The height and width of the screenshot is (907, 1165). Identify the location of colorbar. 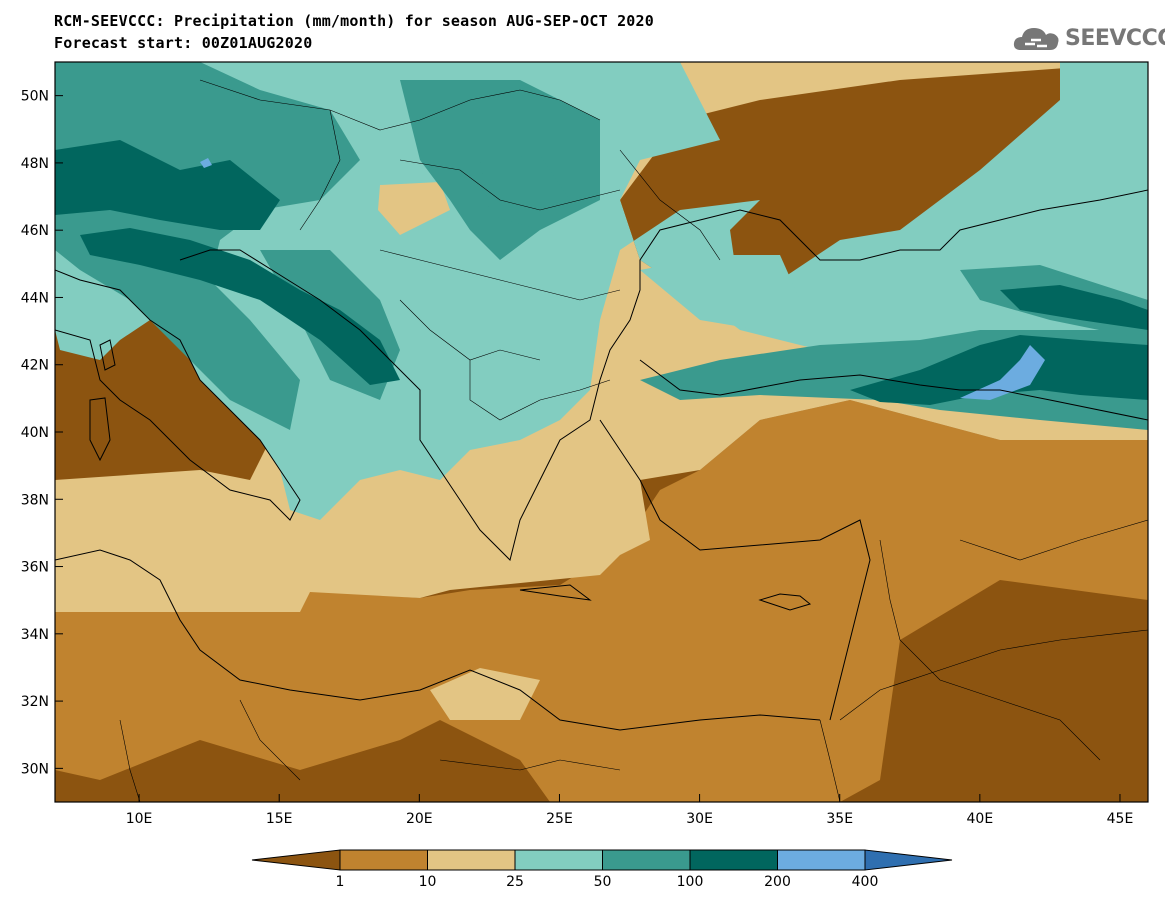
(602, 860).